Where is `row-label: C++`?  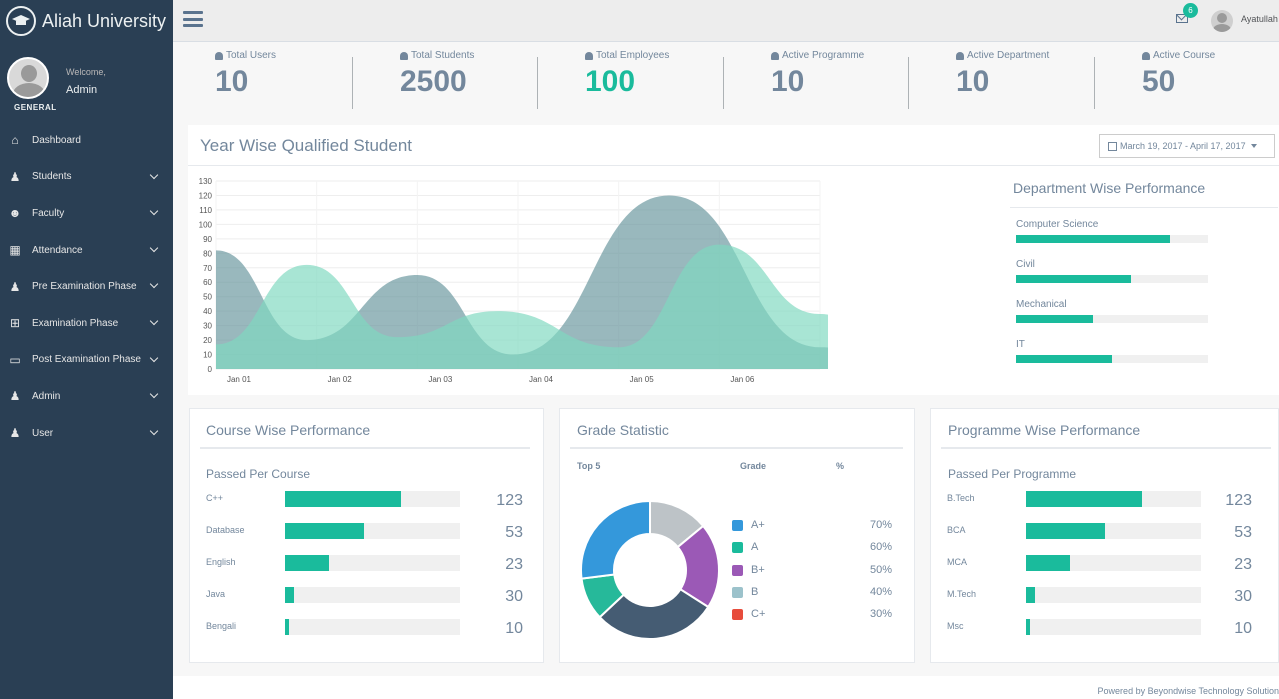 row-label: C++ is located at coordinates (215, 498).